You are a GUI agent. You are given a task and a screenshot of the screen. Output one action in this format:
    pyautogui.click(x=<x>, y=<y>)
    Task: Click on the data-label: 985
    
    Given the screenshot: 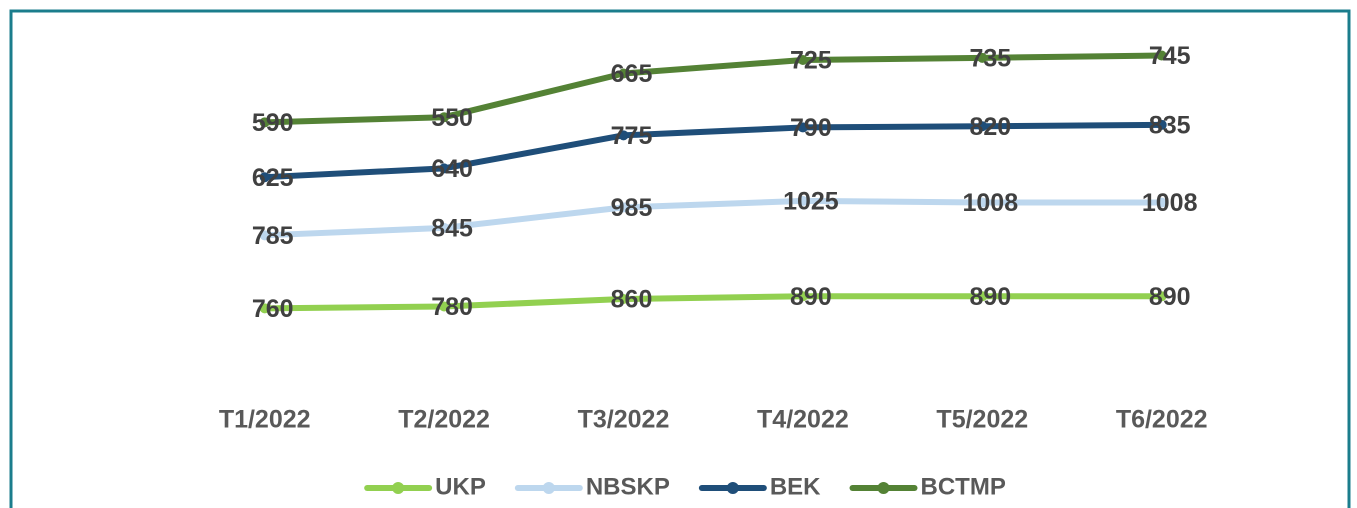 What is the action you would take?
    pyautogui.click(x=632, y=208)
    